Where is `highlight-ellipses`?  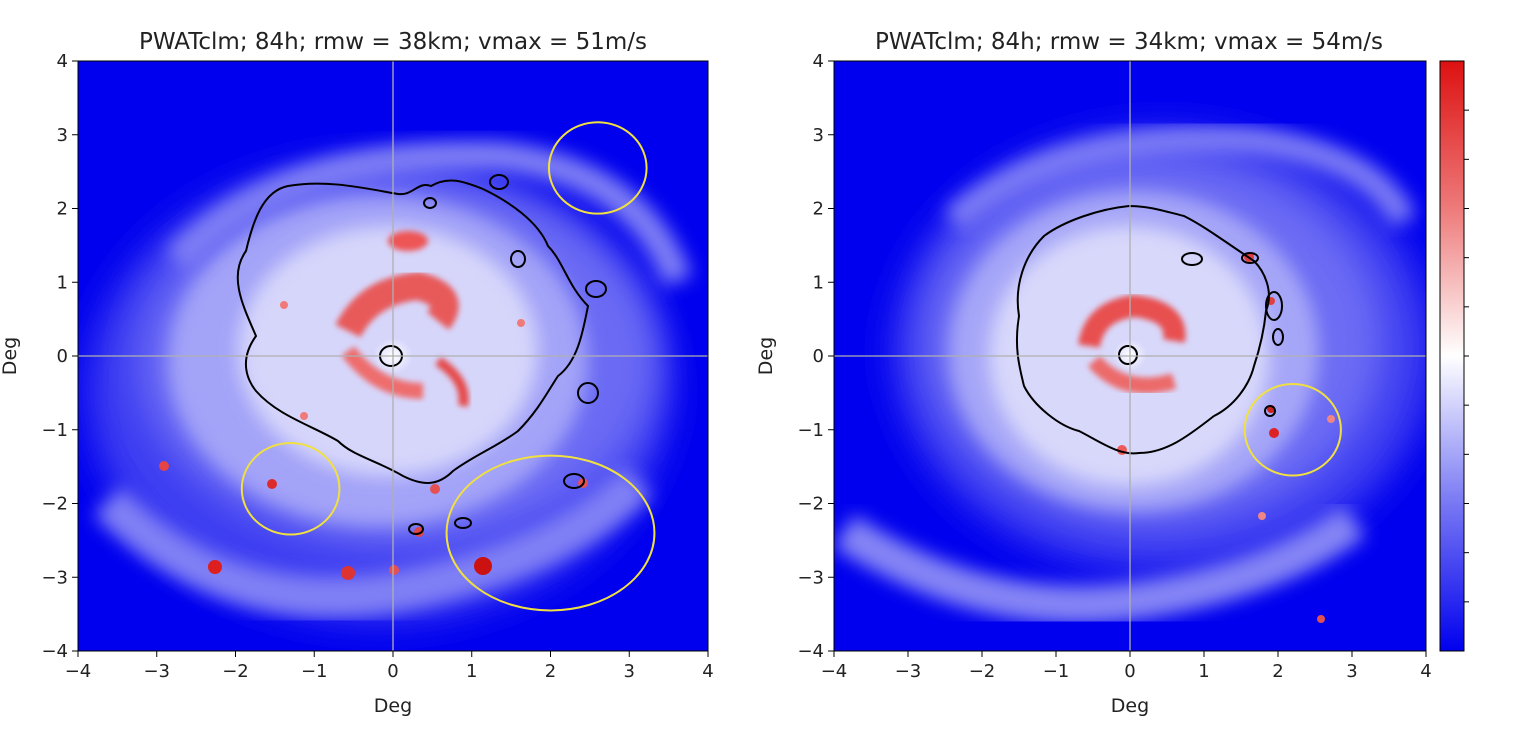
highlight-ellipses is located at coordinates (1292, 430).